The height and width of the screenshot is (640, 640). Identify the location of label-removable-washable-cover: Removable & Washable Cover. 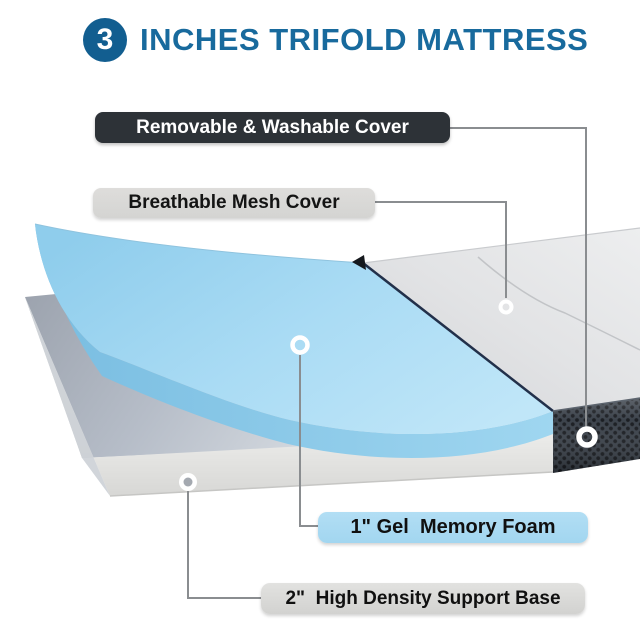
(272, 127).